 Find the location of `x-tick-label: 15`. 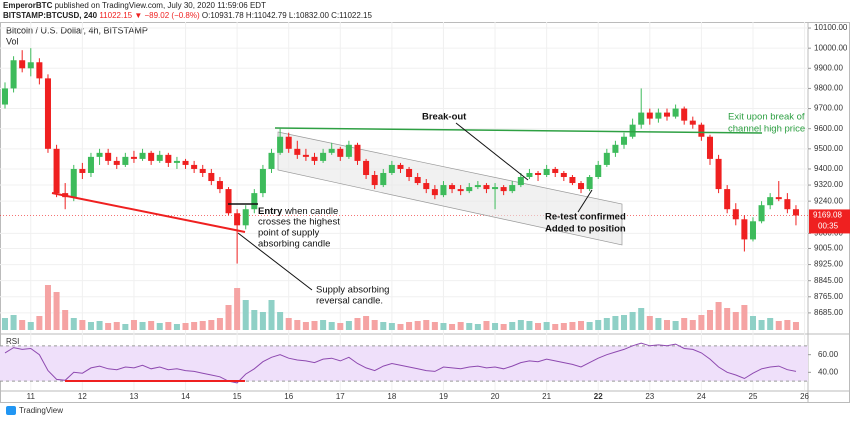

x-tick-label: 15 is located at coordinates (237, 396).